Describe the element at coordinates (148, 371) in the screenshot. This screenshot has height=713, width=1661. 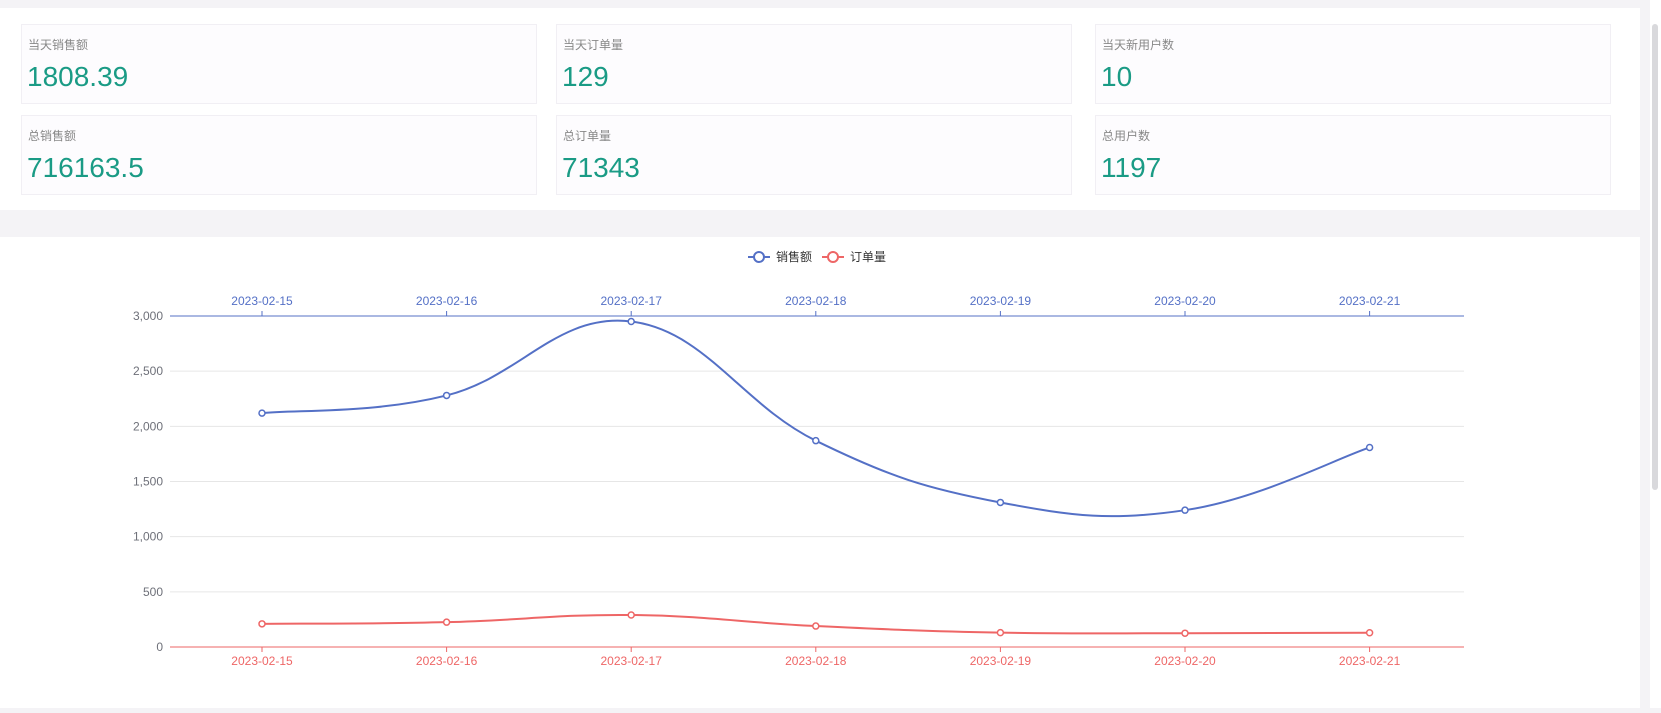
I see `y-tick-label: 2,500` at that location.